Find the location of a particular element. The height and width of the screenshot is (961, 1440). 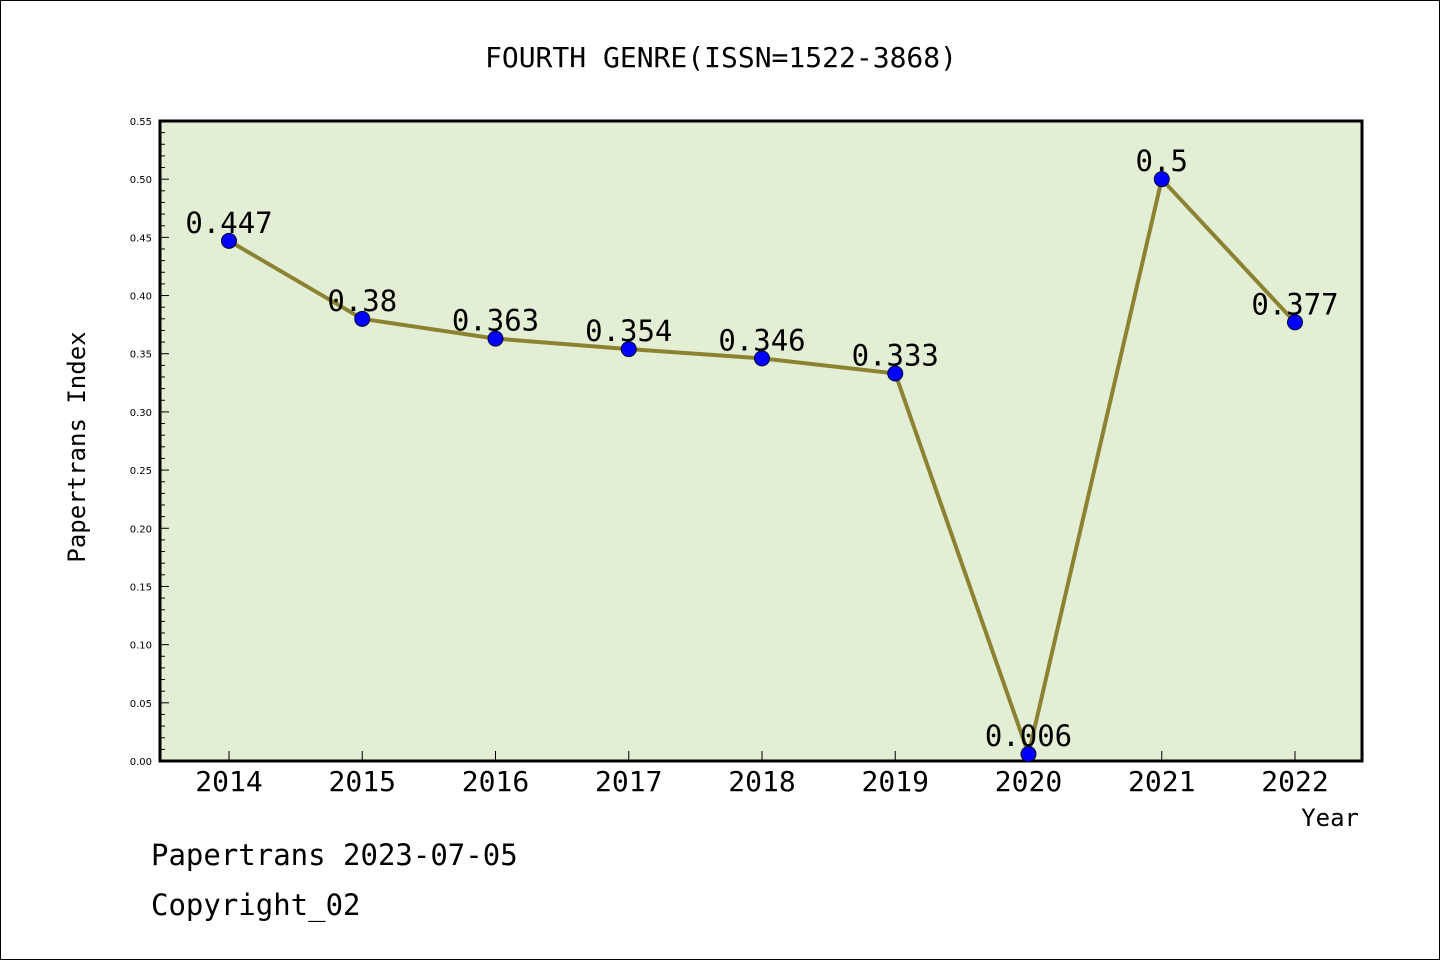

x-tick-label: 2017 is located at coordinates (628, 781).